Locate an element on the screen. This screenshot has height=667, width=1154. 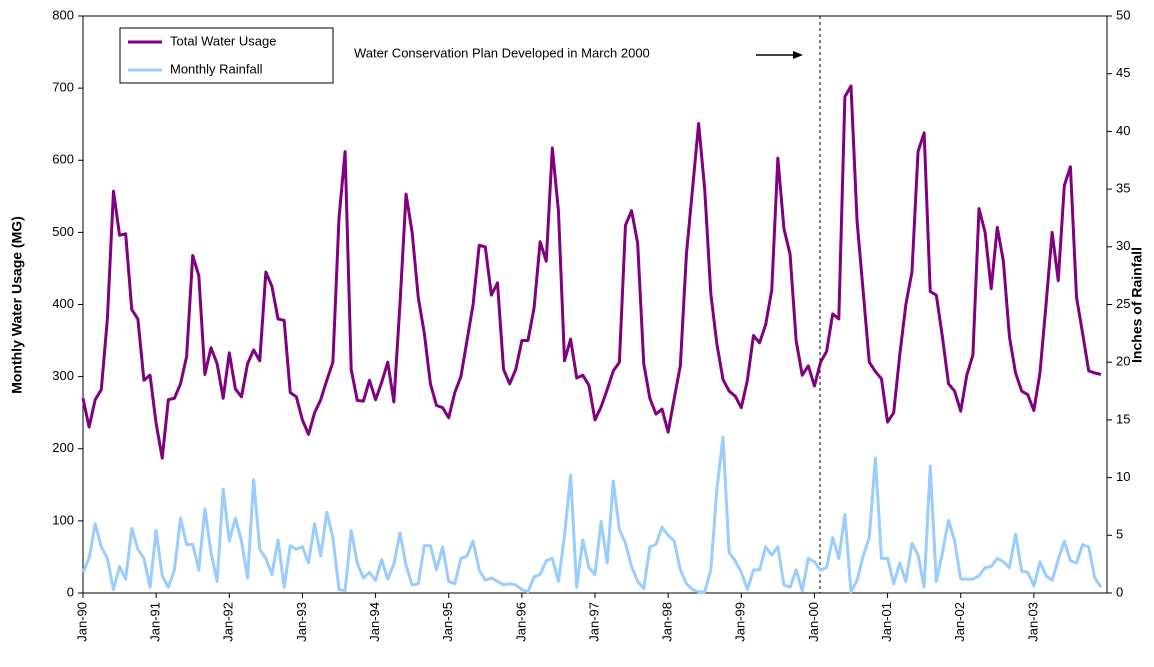
x-tick-label: Jan-93 is located at coordinates (301, 622).